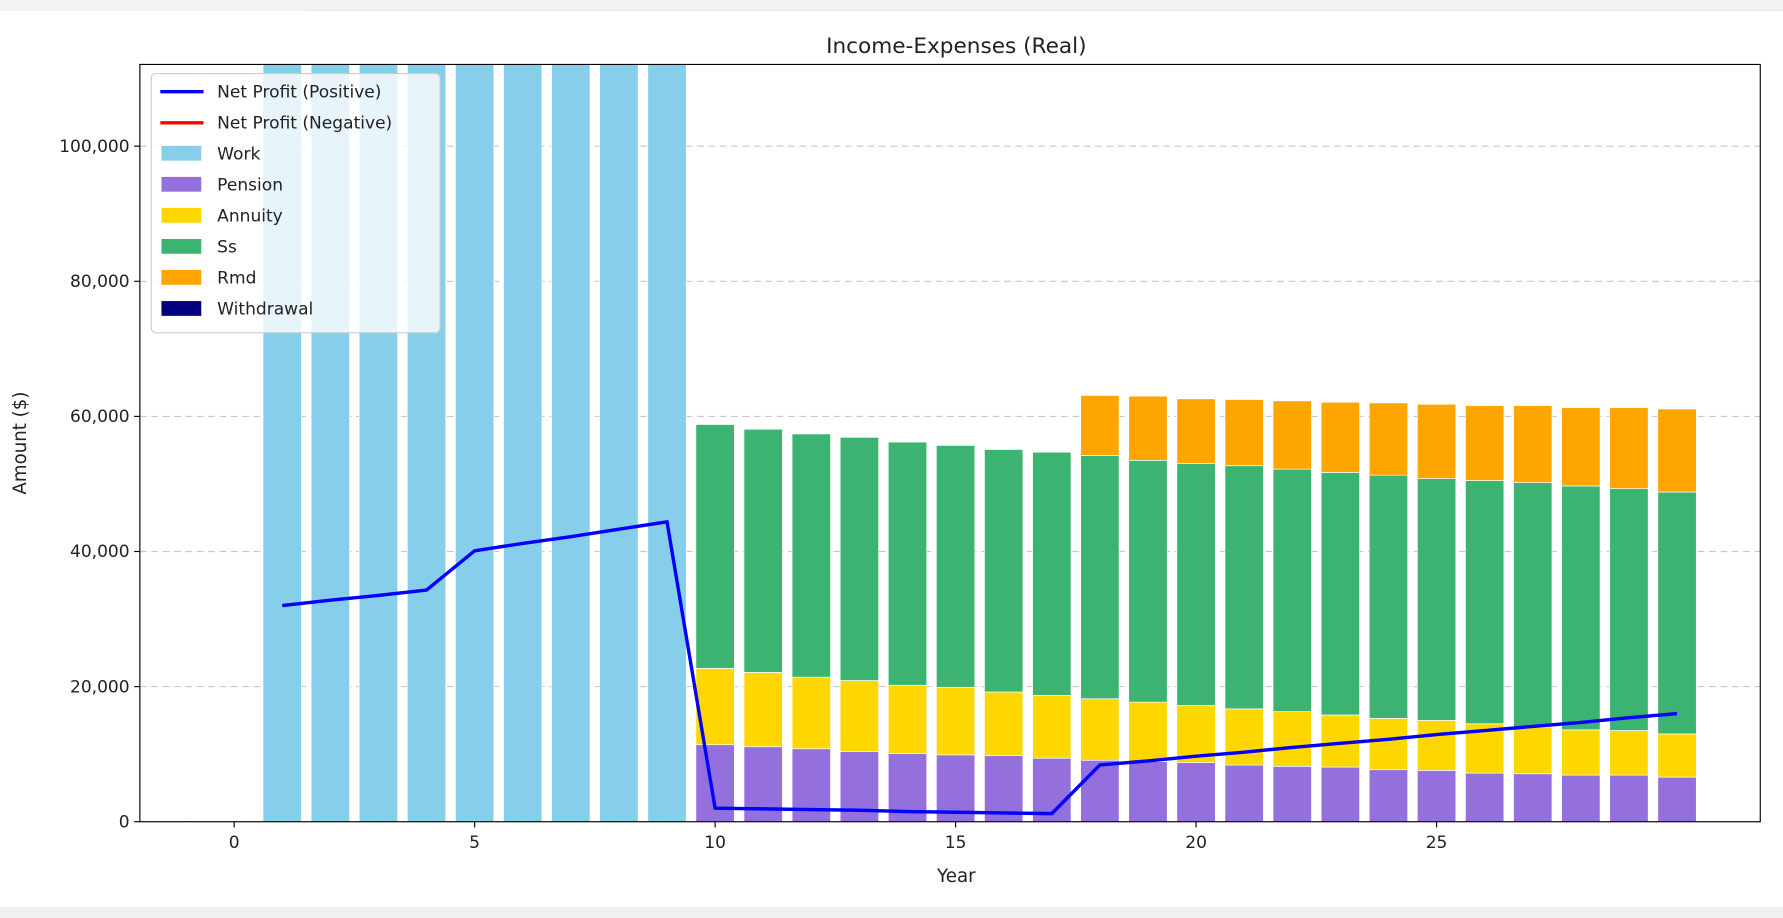 The width and height of the screenshot is (1783, 918). I want to click on legend-label: Net Profit (Negative), so click(304, 123).